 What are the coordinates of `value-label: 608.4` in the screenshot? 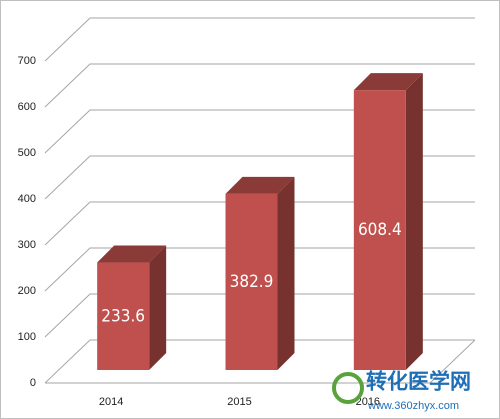 It's located at (380, 230).